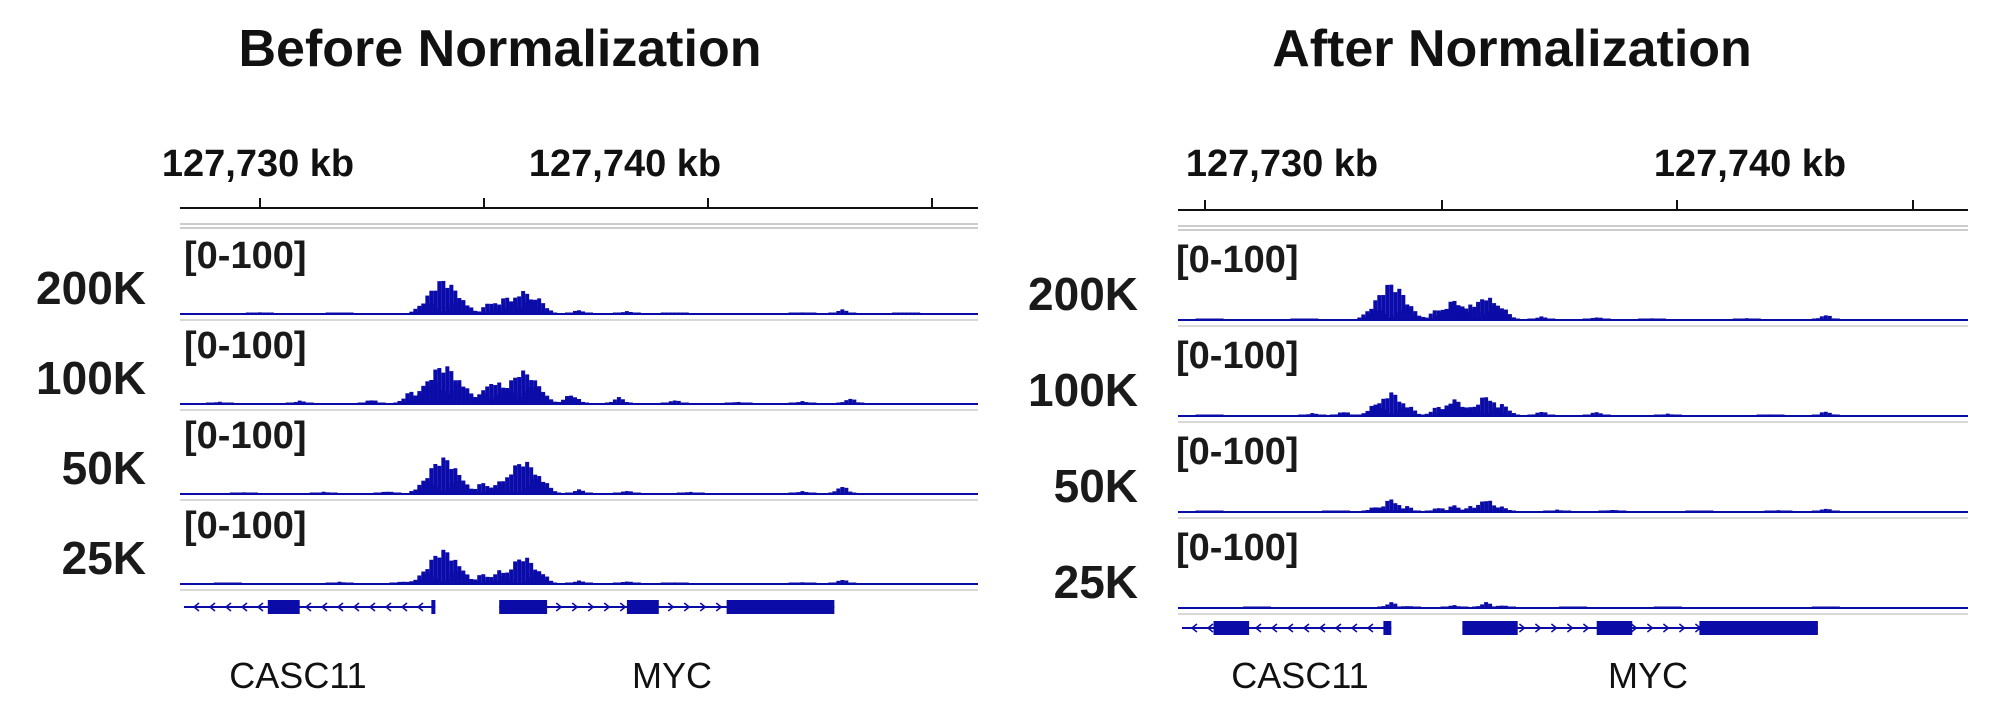  Describe the element at coordinates (433, 607) in the screenshot. I see `gene-exon` at that location.